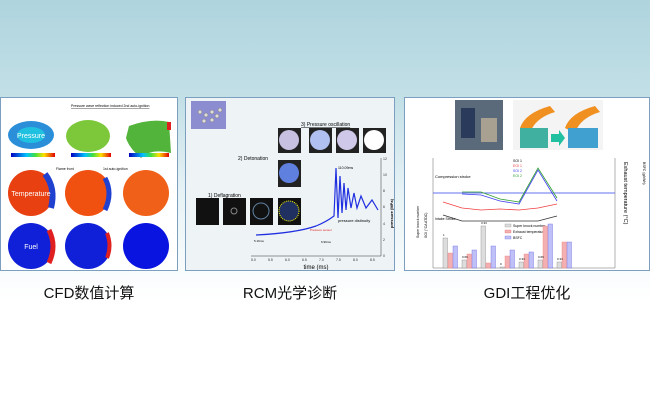  Describe the element at coordinates (529, 232) in the screenshot. I see `svg-text: Exhaust temperature` at that location.